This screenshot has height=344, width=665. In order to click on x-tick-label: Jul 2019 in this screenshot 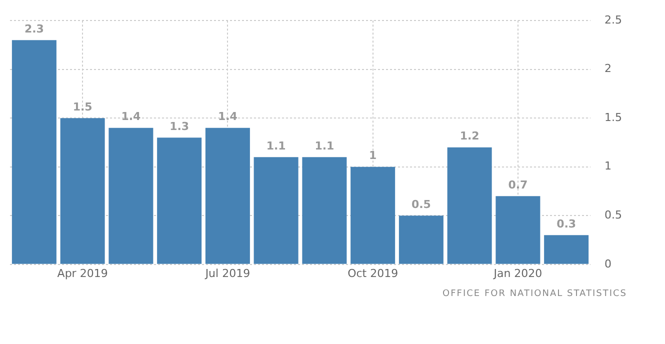, I will do `click(227, 273)`.